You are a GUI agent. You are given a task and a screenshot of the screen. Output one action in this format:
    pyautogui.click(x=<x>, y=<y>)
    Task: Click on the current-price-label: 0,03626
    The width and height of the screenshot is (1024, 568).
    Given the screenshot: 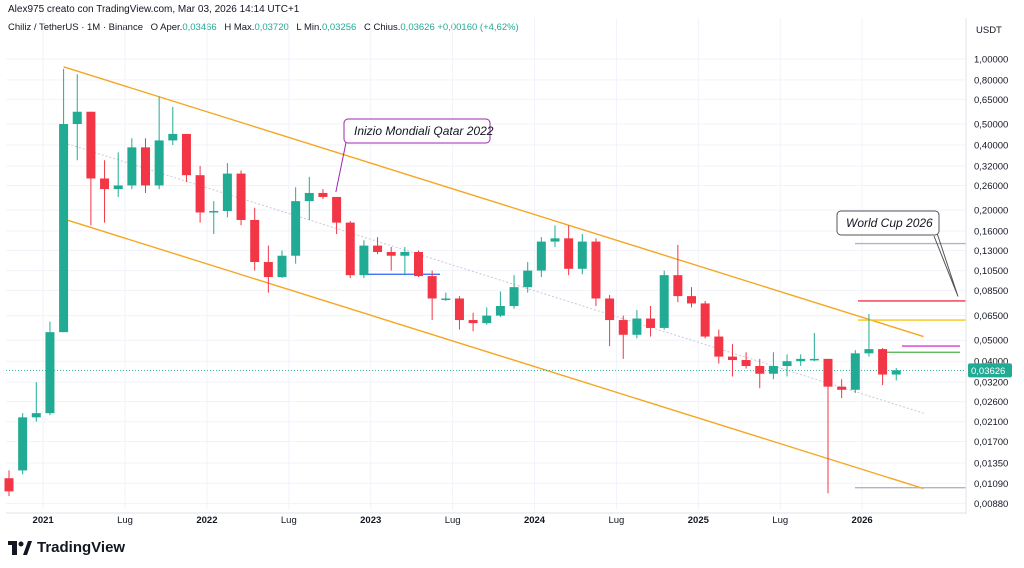 What is the action you would take?
    pyautogui.click(x=988, y=371)
    